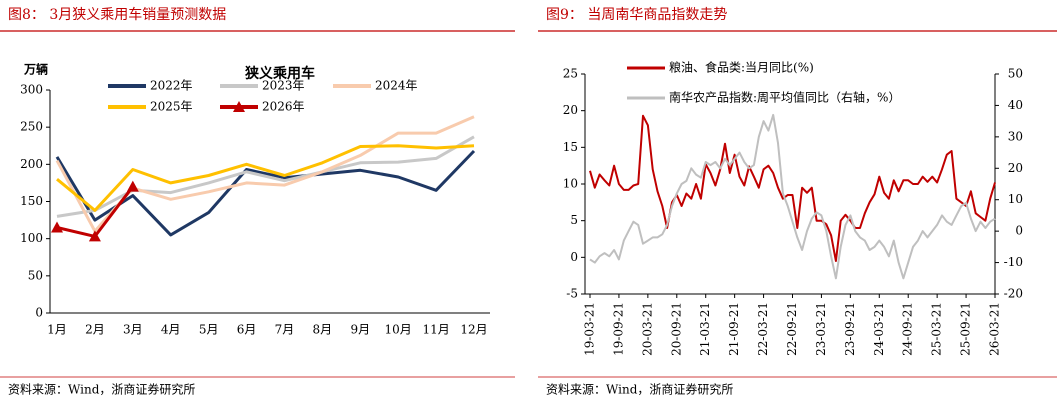  Describe the element at coordinates (171, 330) in the screenshot. I see `x-tick-label: 4月` at that location.